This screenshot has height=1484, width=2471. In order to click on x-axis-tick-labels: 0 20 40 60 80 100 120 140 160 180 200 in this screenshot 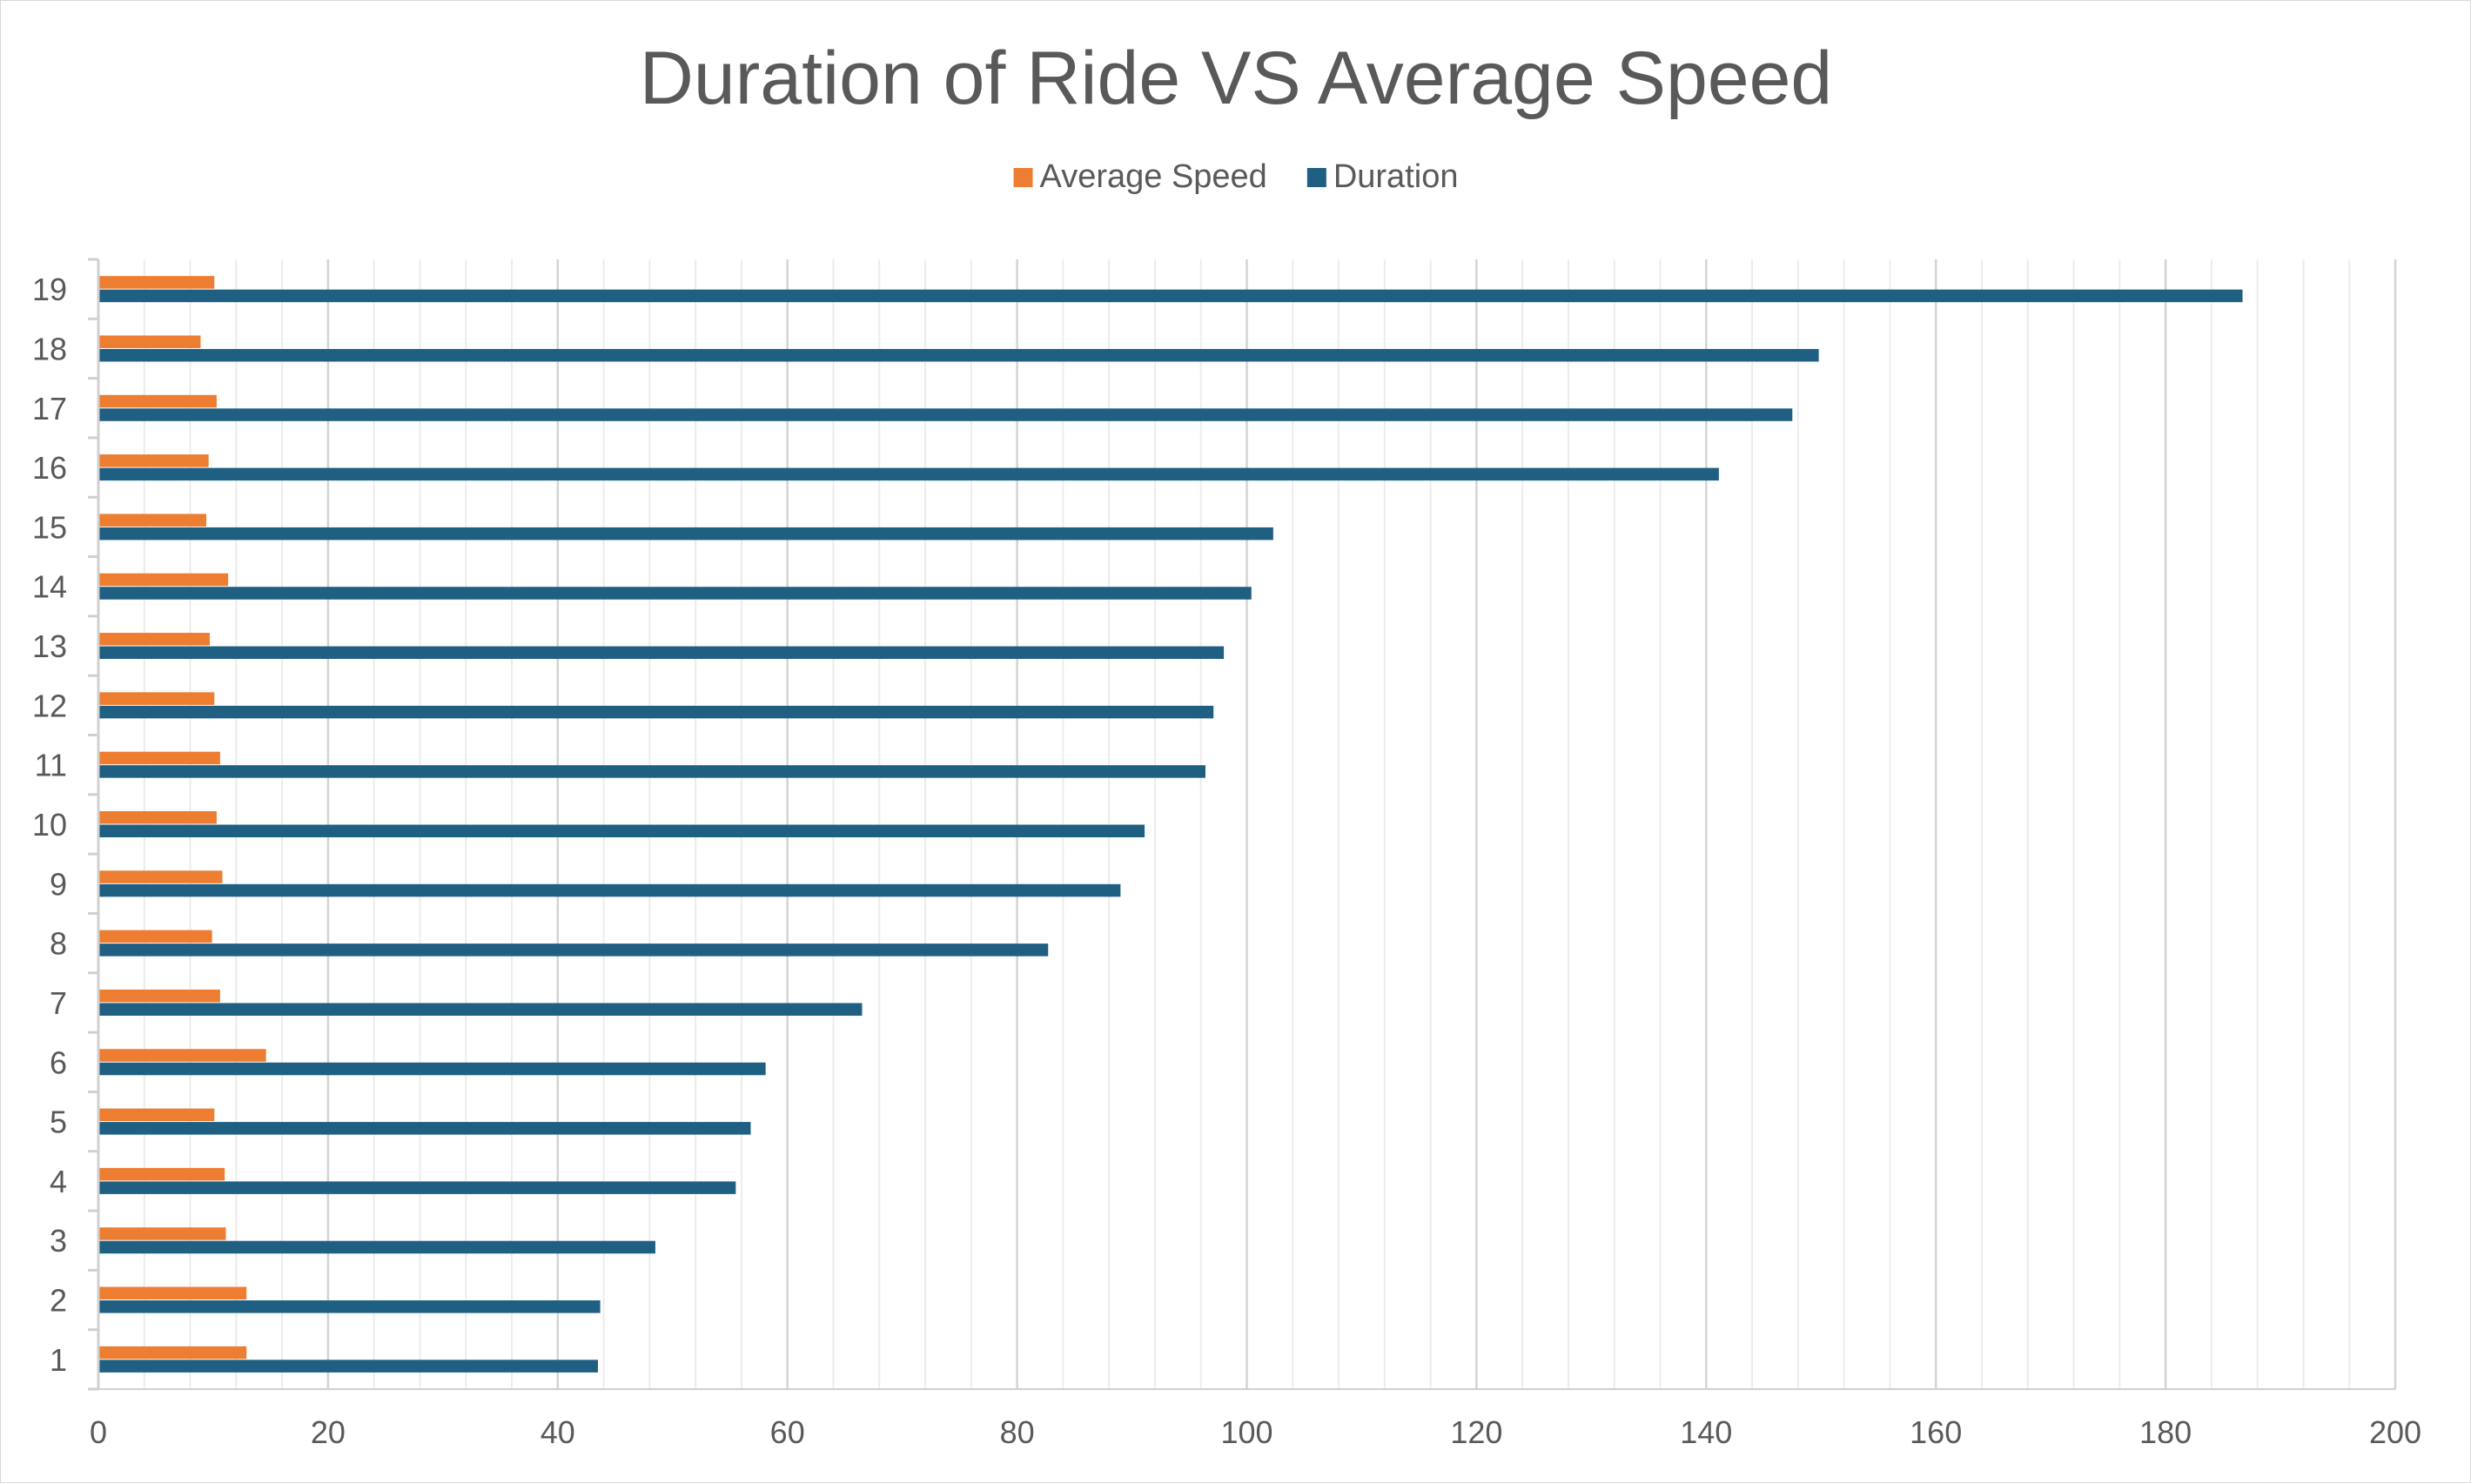, I will do `click(1255, 1432)`.